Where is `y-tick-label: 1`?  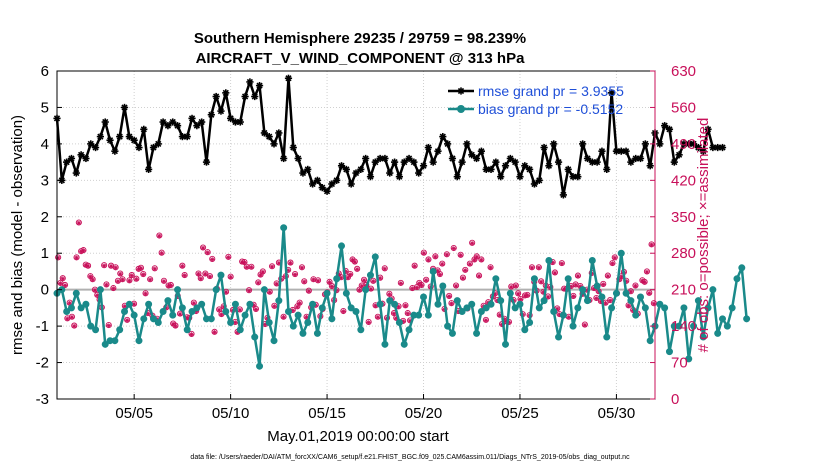
y-tick-label: 1 is located at coordinates (45, 253).